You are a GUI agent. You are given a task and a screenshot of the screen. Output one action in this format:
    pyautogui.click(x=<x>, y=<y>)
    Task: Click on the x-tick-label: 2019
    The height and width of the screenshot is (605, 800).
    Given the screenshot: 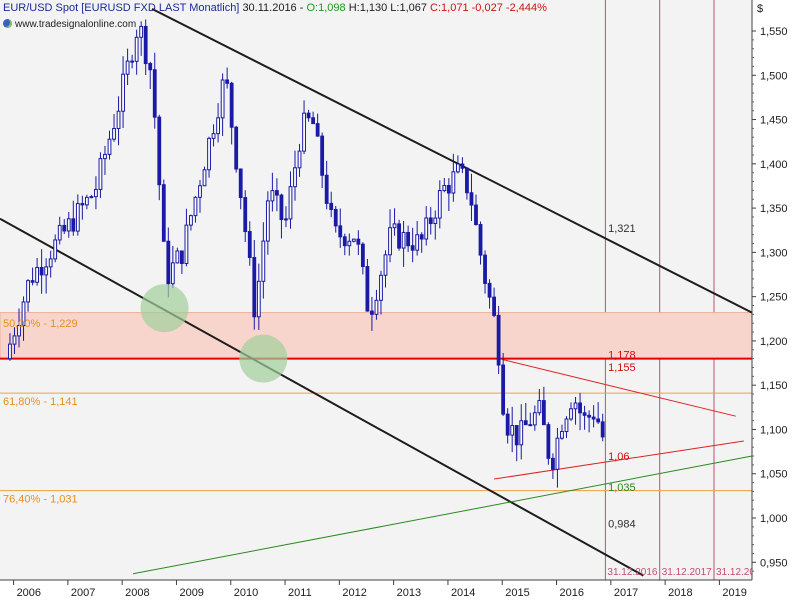 What is the action you would take?
    pyautogui.click(x=734, y=593)
    